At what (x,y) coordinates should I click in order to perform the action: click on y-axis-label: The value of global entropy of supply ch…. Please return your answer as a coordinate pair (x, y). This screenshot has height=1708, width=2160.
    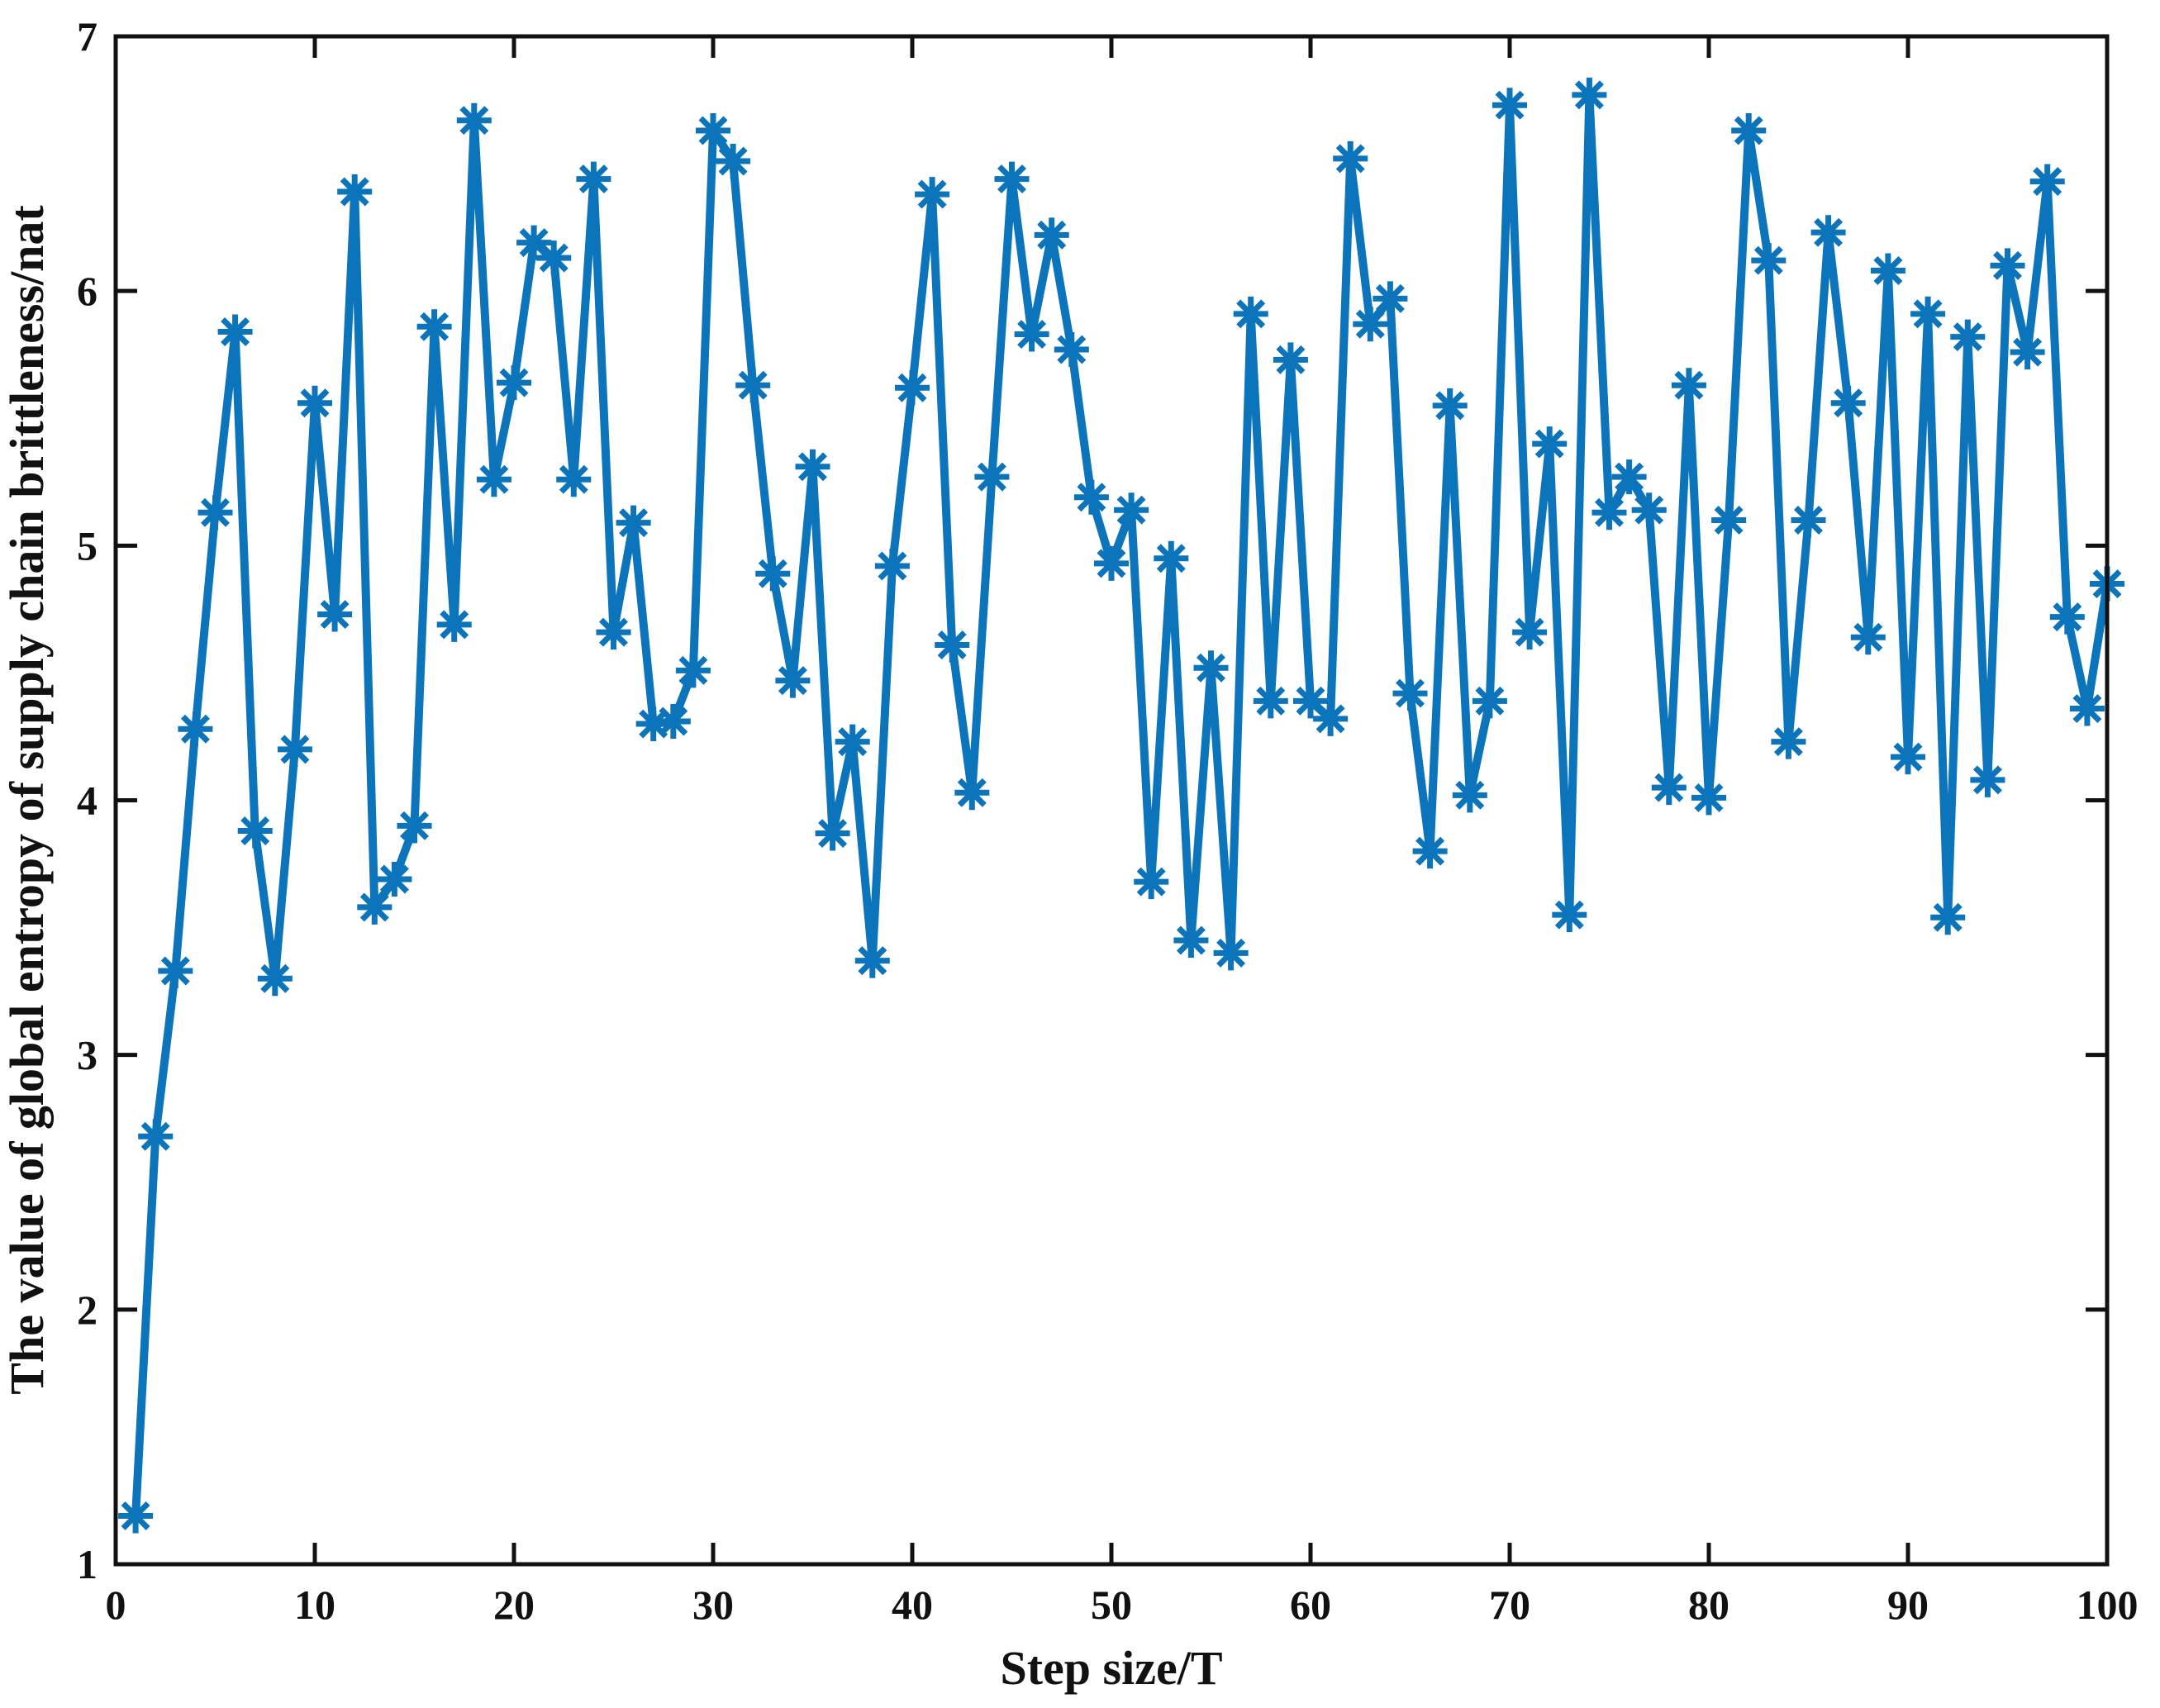
    Looking at the image, I should click on (27, 800).